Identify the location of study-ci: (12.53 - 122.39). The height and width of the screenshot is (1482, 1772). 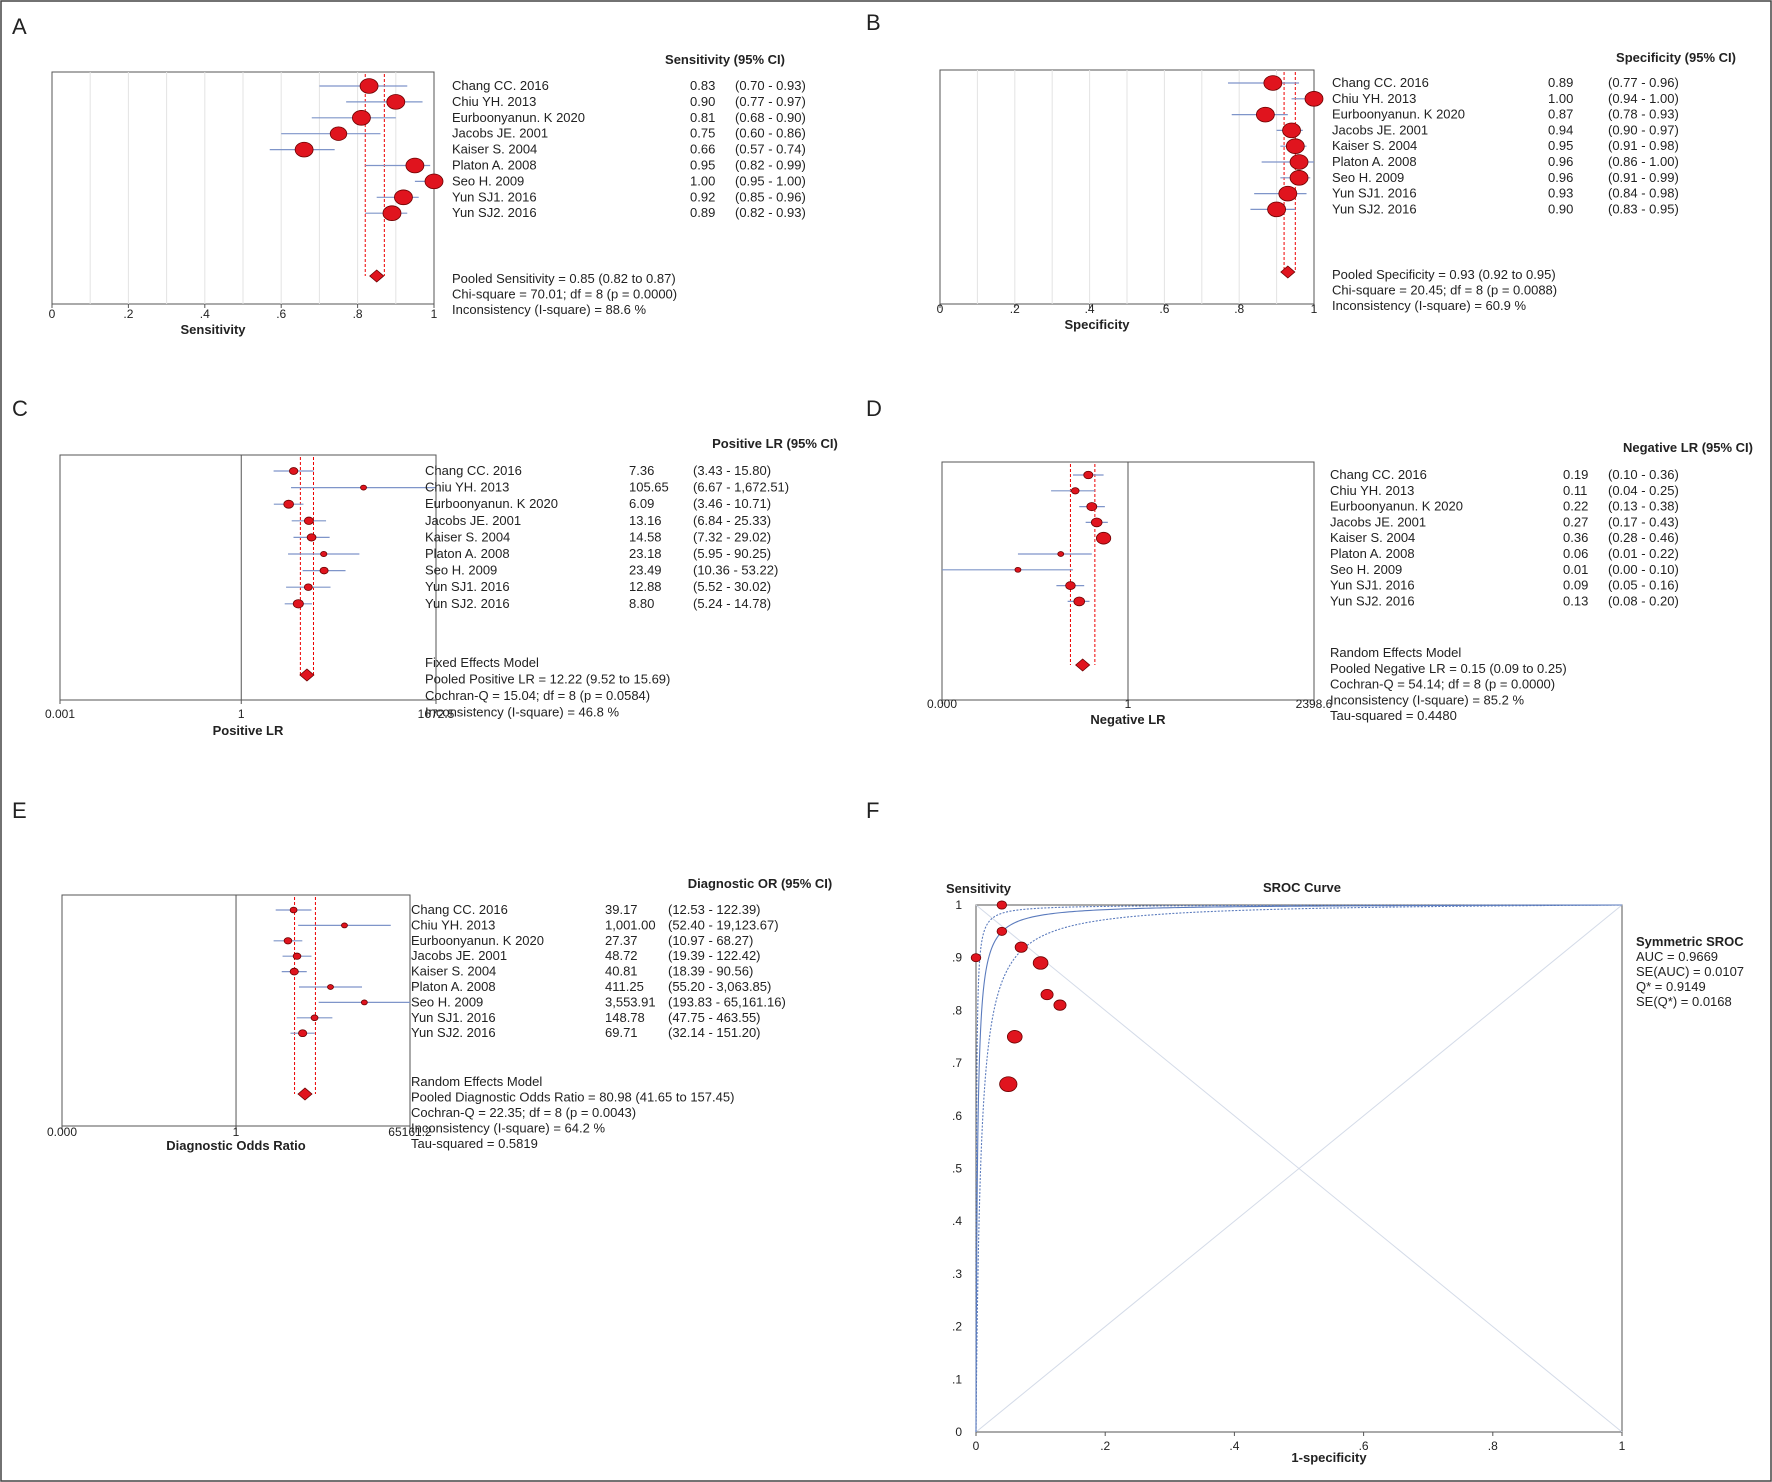
(714, 909).